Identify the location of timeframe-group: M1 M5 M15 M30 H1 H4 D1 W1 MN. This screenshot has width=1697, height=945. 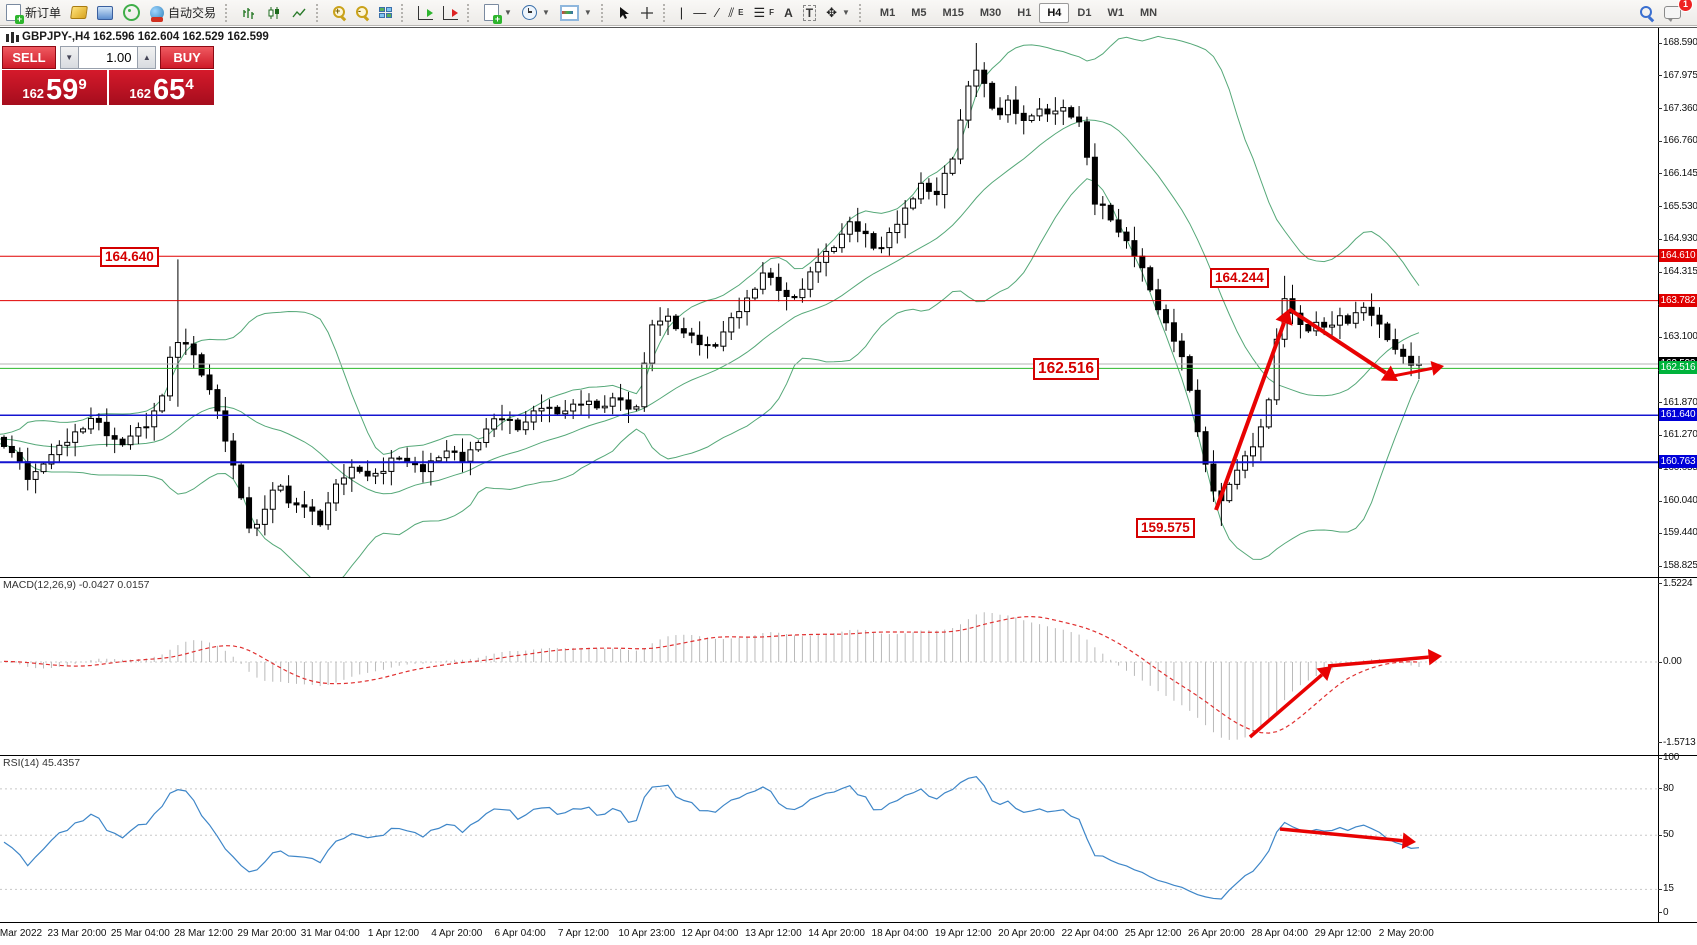
(1018, 12).